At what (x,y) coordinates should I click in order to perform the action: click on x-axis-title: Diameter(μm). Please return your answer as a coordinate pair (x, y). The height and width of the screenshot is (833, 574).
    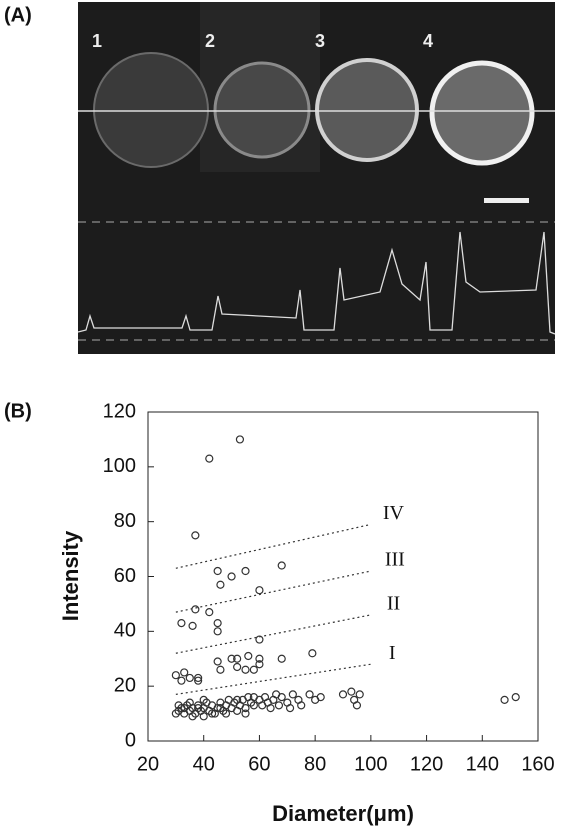
    Looking at the image, I should click on (343, 813).